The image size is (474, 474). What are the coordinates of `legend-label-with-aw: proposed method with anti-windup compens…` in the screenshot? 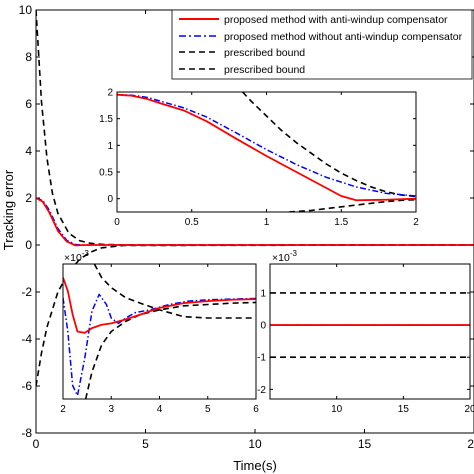 It's located at (336, 20).